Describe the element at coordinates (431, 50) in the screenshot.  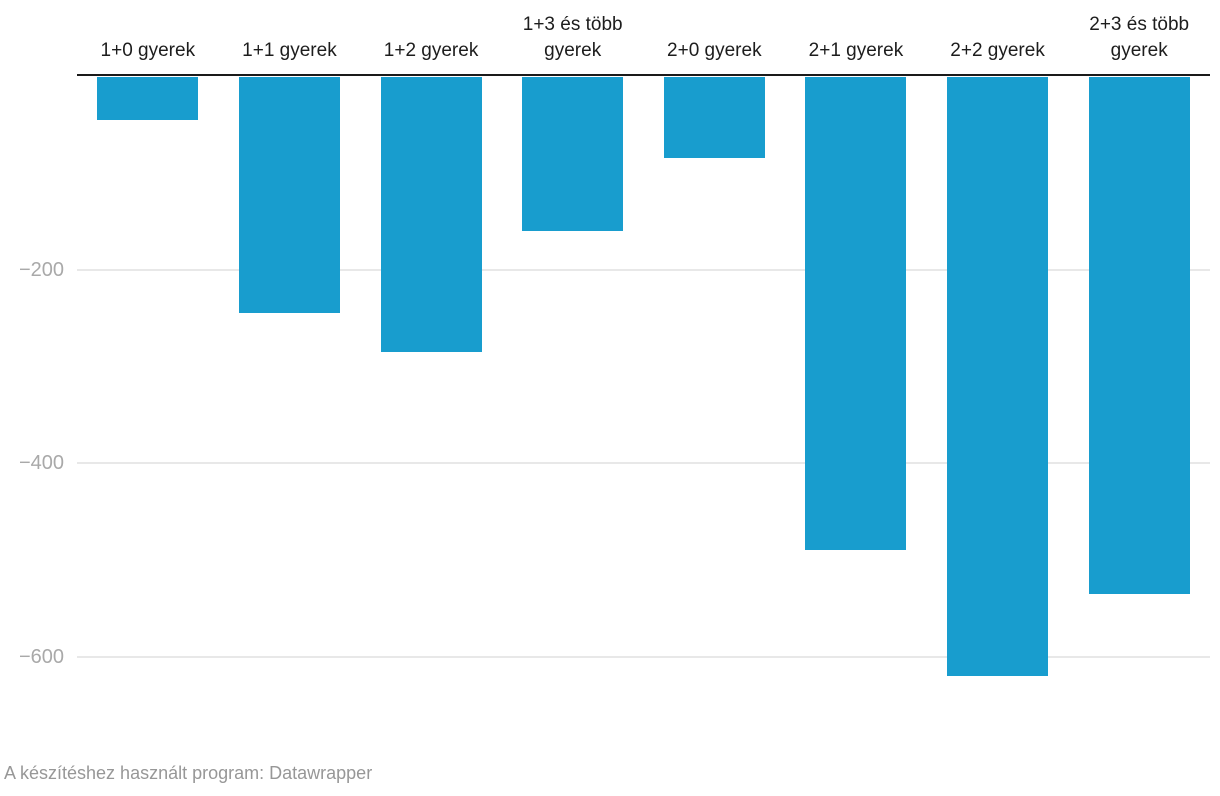
I see `category-label: 1+2 gyerek` at that location.